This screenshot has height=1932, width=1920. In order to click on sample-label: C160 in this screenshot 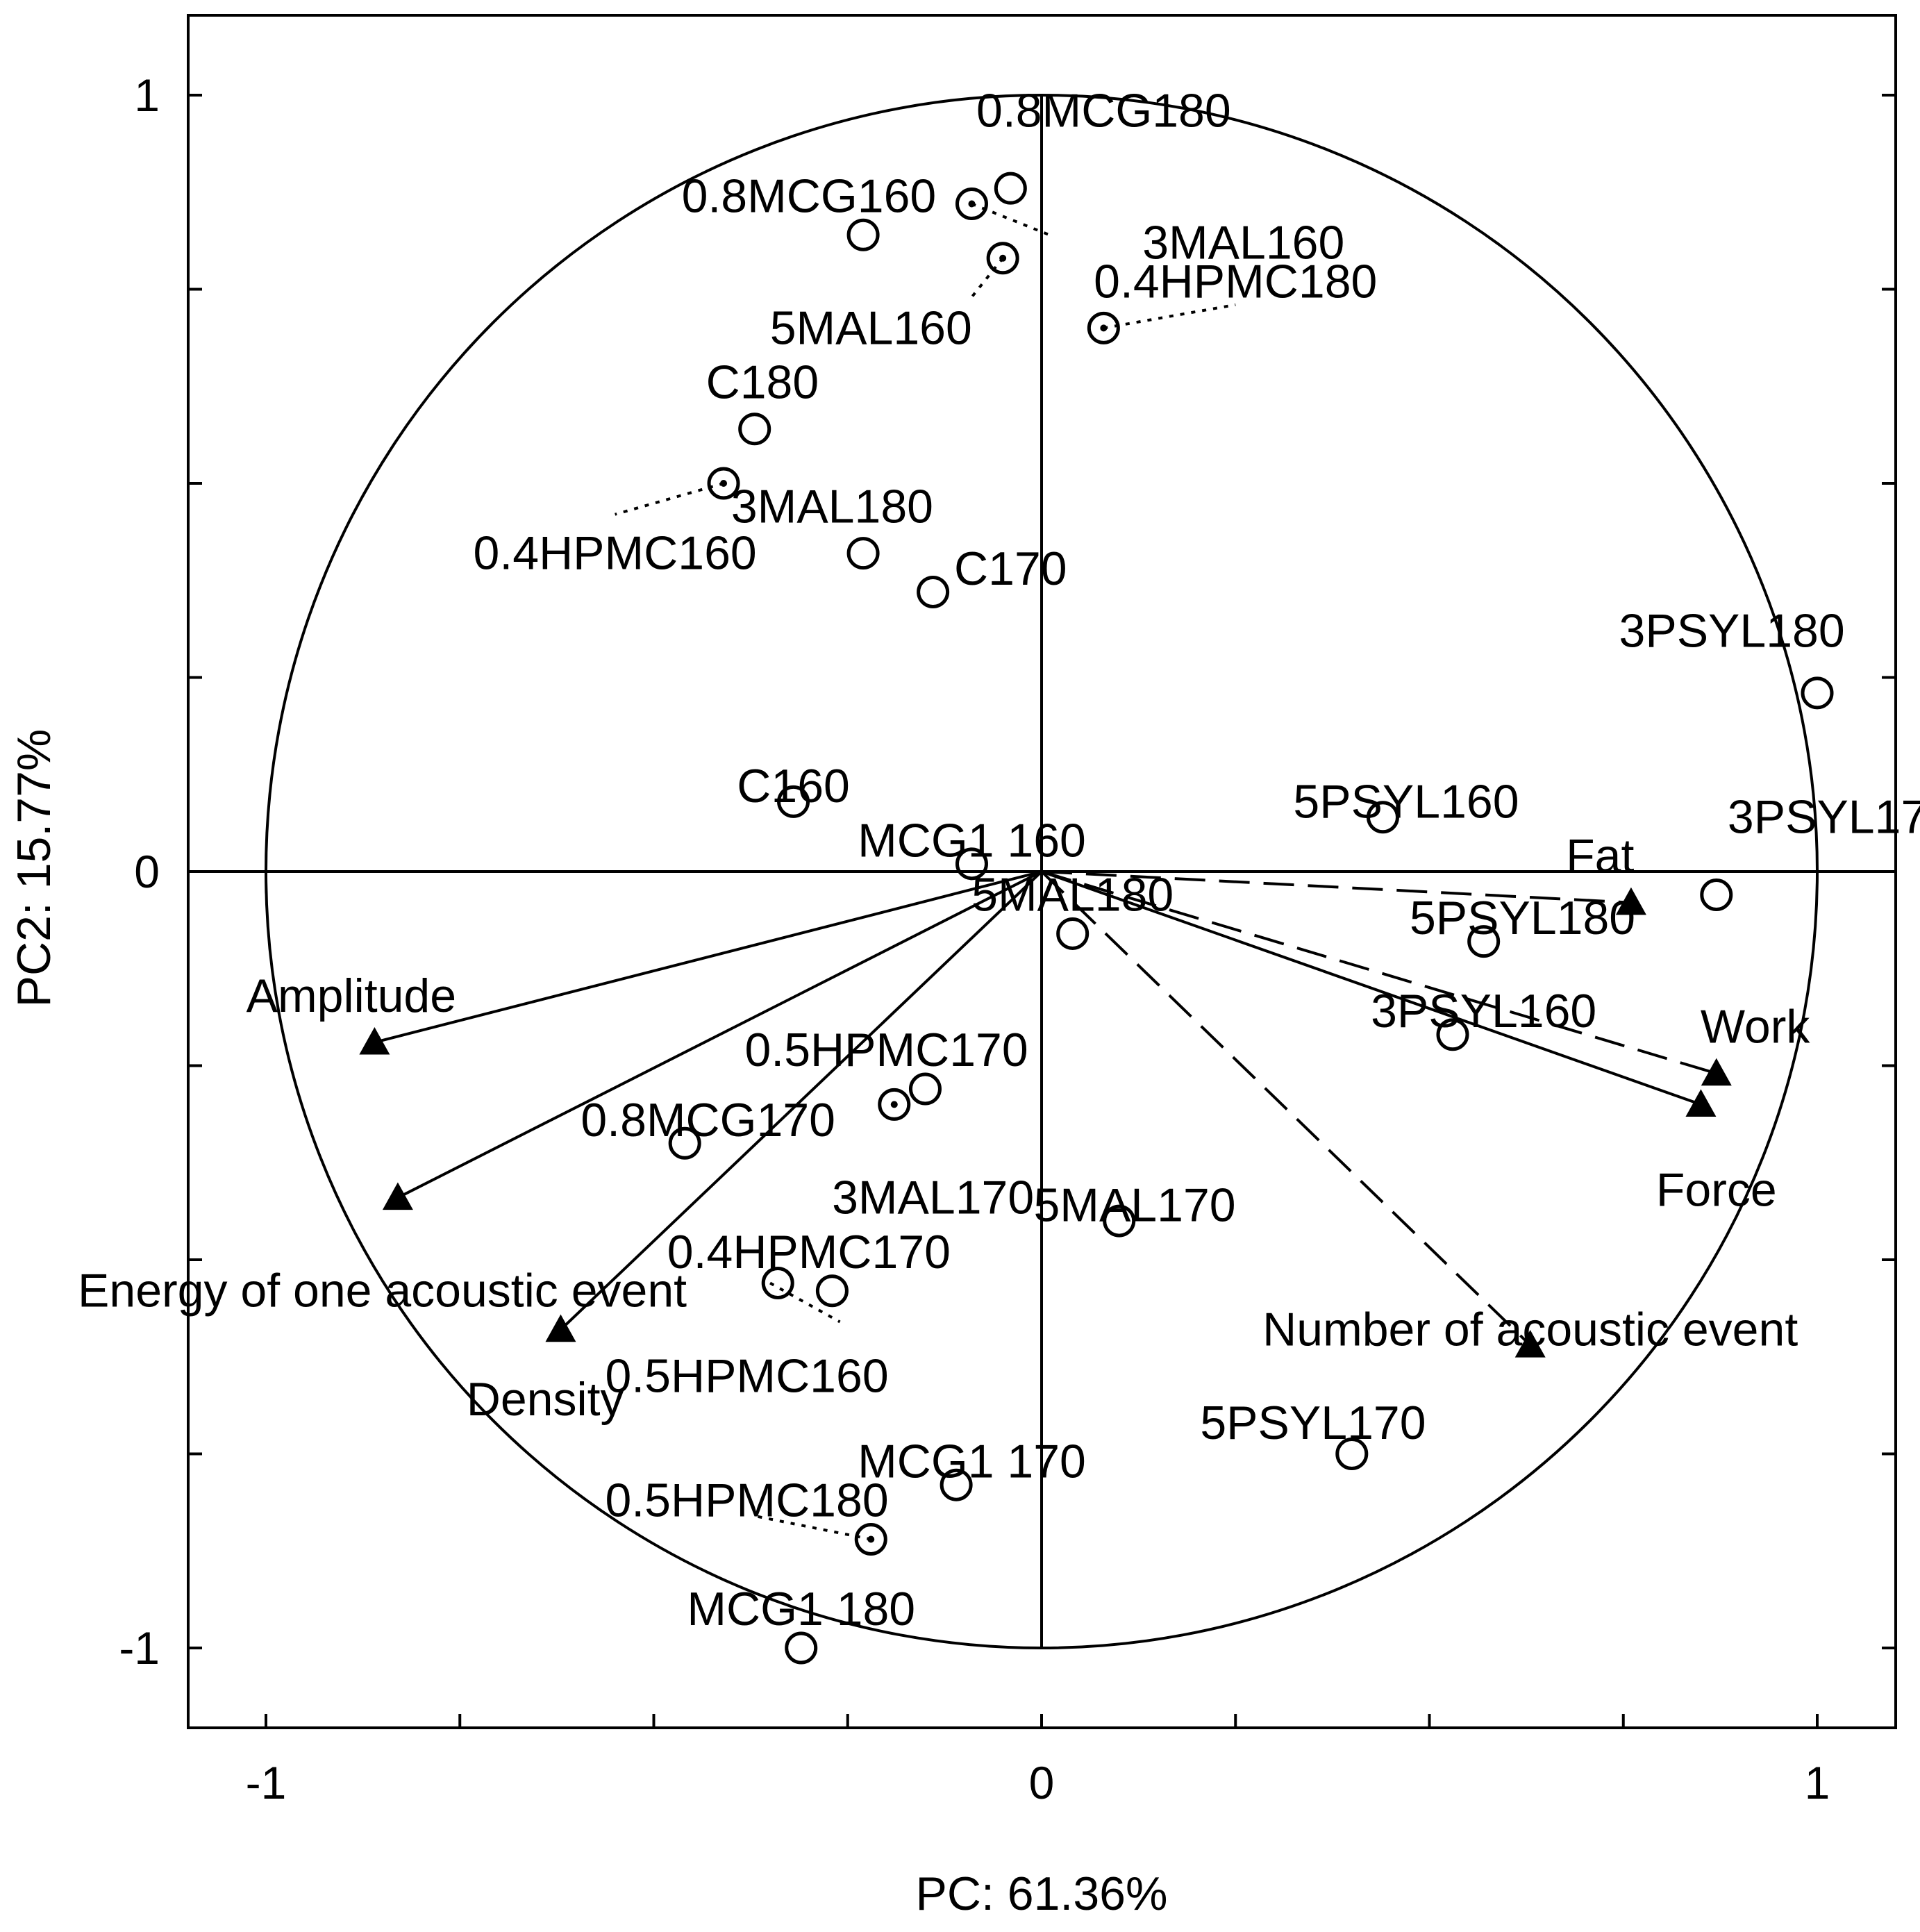, I will do `click(793, 786)`.